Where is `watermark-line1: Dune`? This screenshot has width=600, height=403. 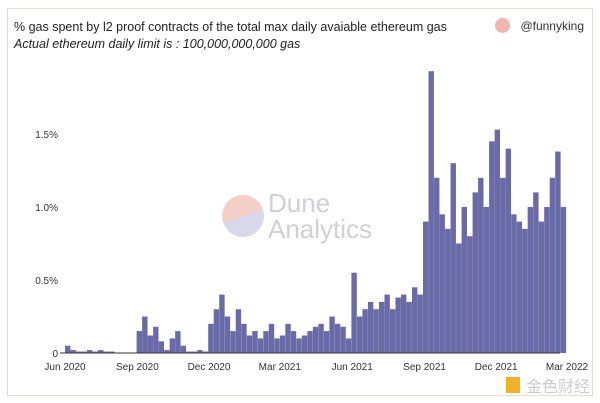
watermark-line1: Dune is located at coordinates (299, 203).